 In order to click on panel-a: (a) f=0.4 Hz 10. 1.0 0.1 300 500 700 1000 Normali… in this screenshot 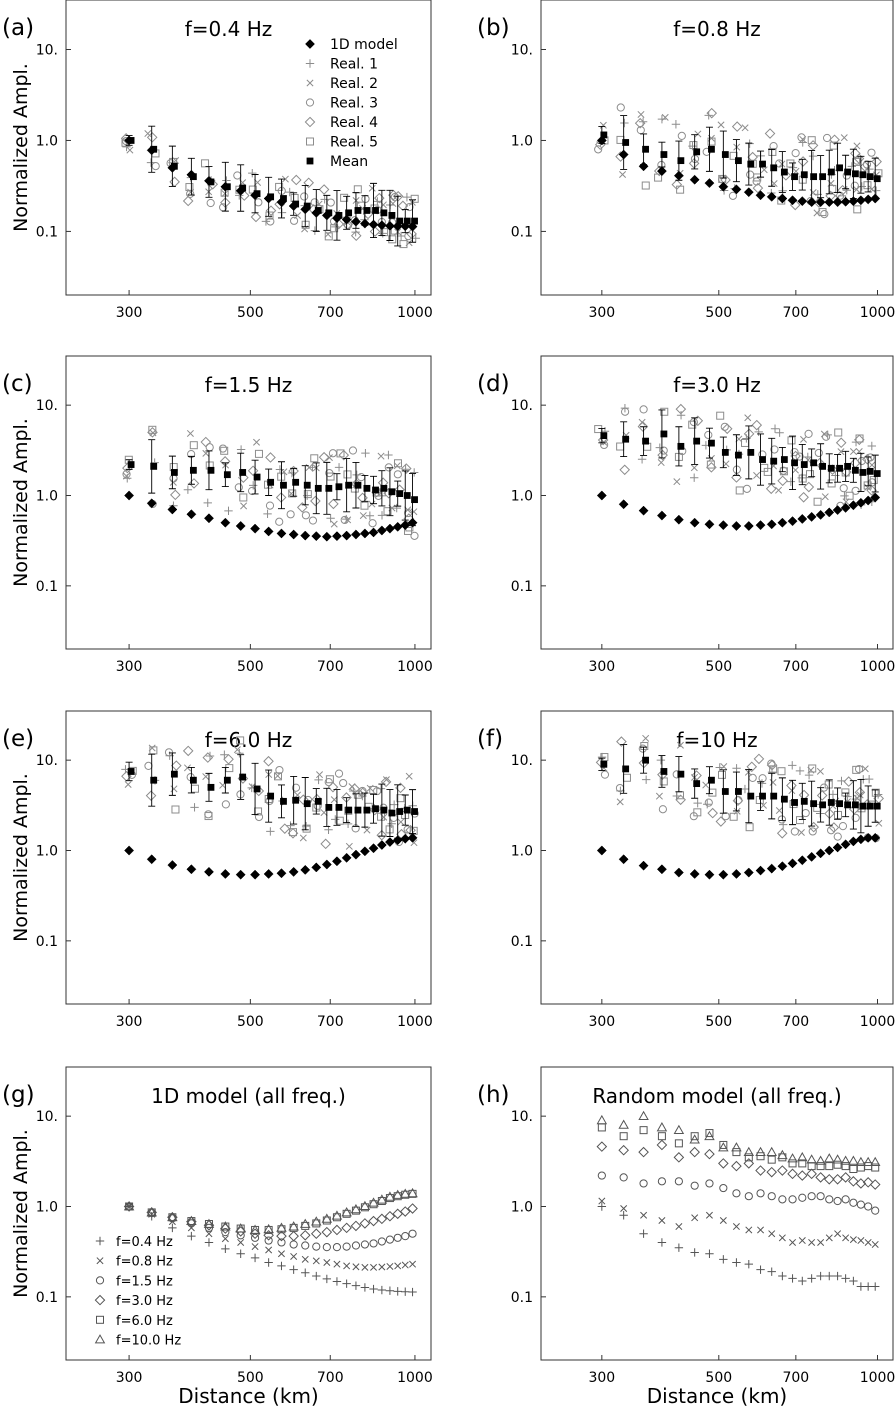, I will do `click(217, 160)`.